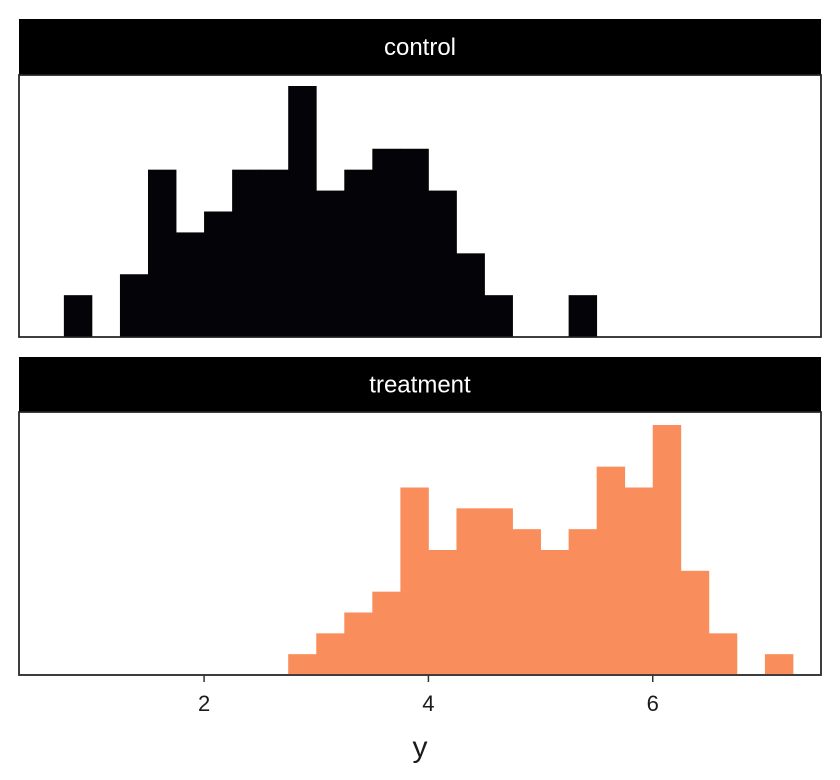 This screenshot has height=780, width=840. What do you see at coordinates (420, 719) in the screenshot?
I see `x-axis: 2 4 6 y` at bounding box center [420, 719].